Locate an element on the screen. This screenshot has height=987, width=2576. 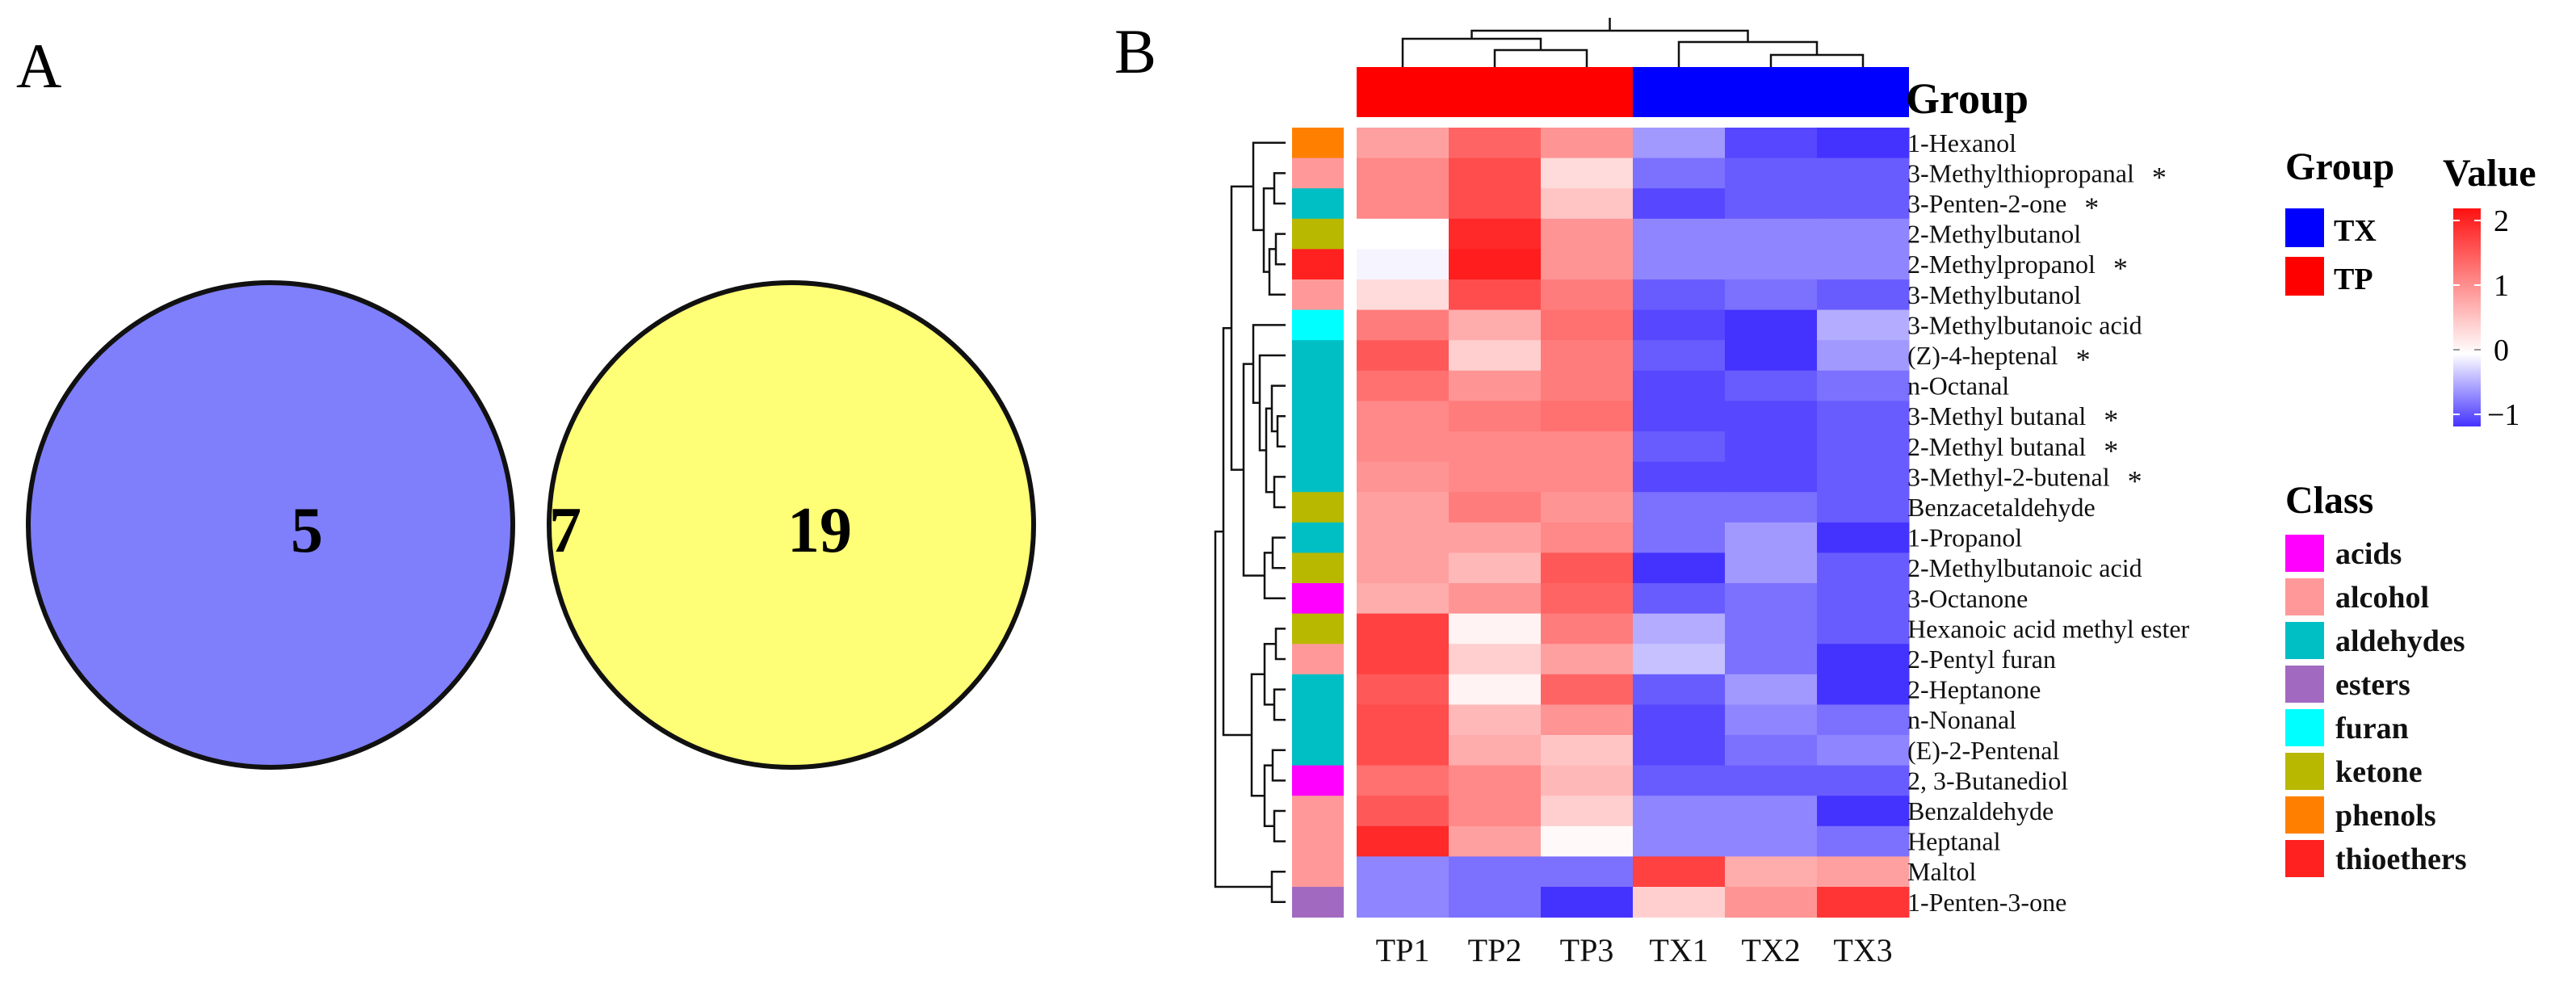
class-cell-ketone is located at coordinates (1318, 568).